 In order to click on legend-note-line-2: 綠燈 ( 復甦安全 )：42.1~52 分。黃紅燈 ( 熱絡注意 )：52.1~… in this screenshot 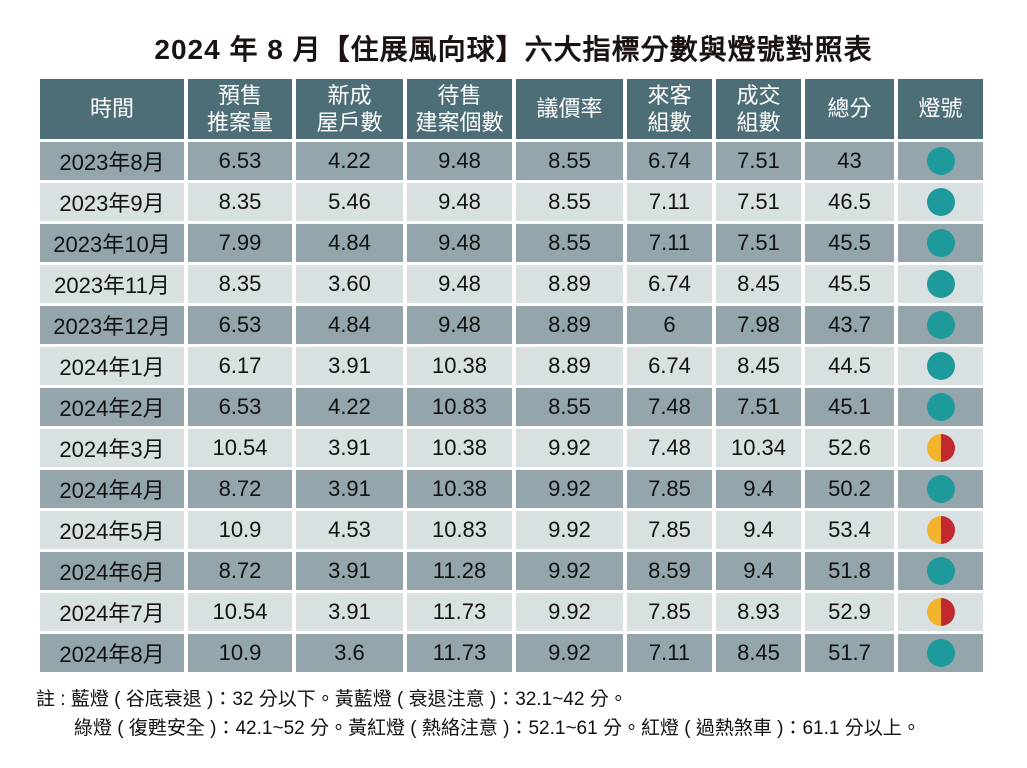, I will do `click(497, 729)`.